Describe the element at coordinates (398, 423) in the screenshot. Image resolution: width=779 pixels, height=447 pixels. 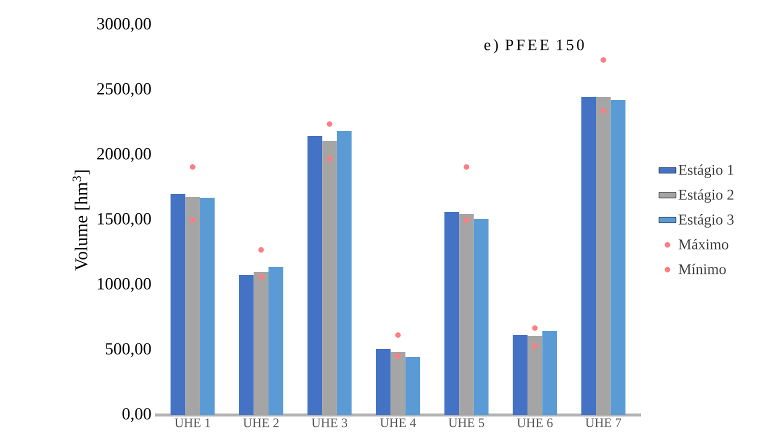
I see `x-tick-label: UHE 4` at that location.